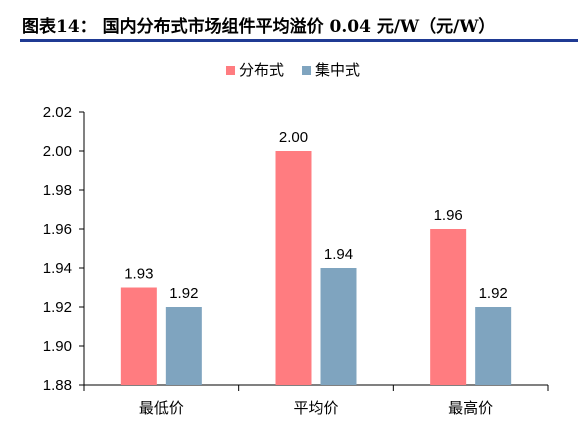 Image resolution: width=580 pixels, height=430 pixels. Describe the element at coordinates (261, 70) in the screenshot. I see `legend-label: 分布式` at that location.